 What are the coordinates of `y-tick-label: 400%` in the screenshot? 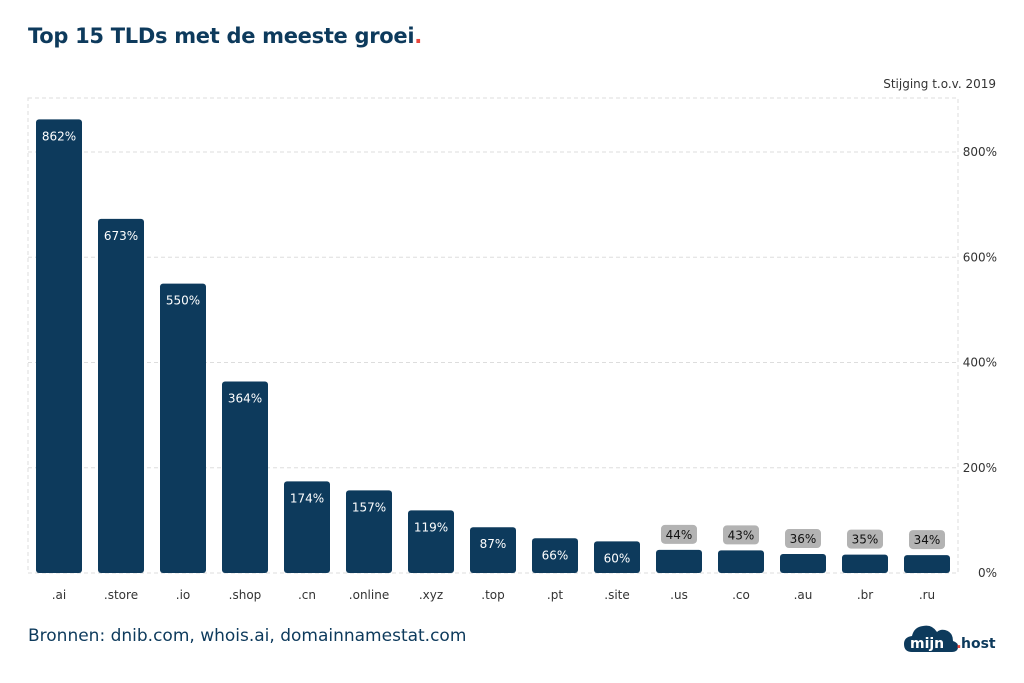 It's located at (980, 363).